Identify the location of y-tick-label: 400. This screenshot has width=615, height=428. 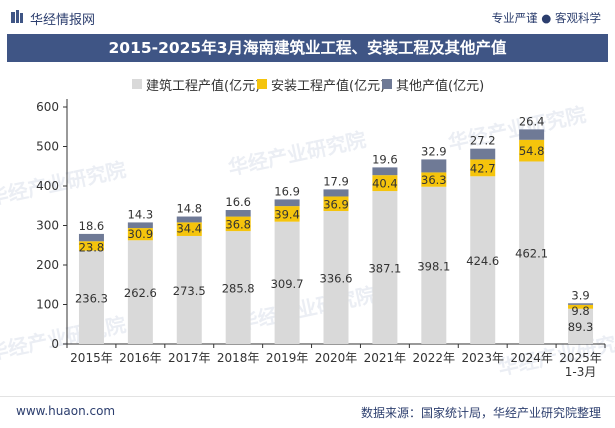
(47, 186).